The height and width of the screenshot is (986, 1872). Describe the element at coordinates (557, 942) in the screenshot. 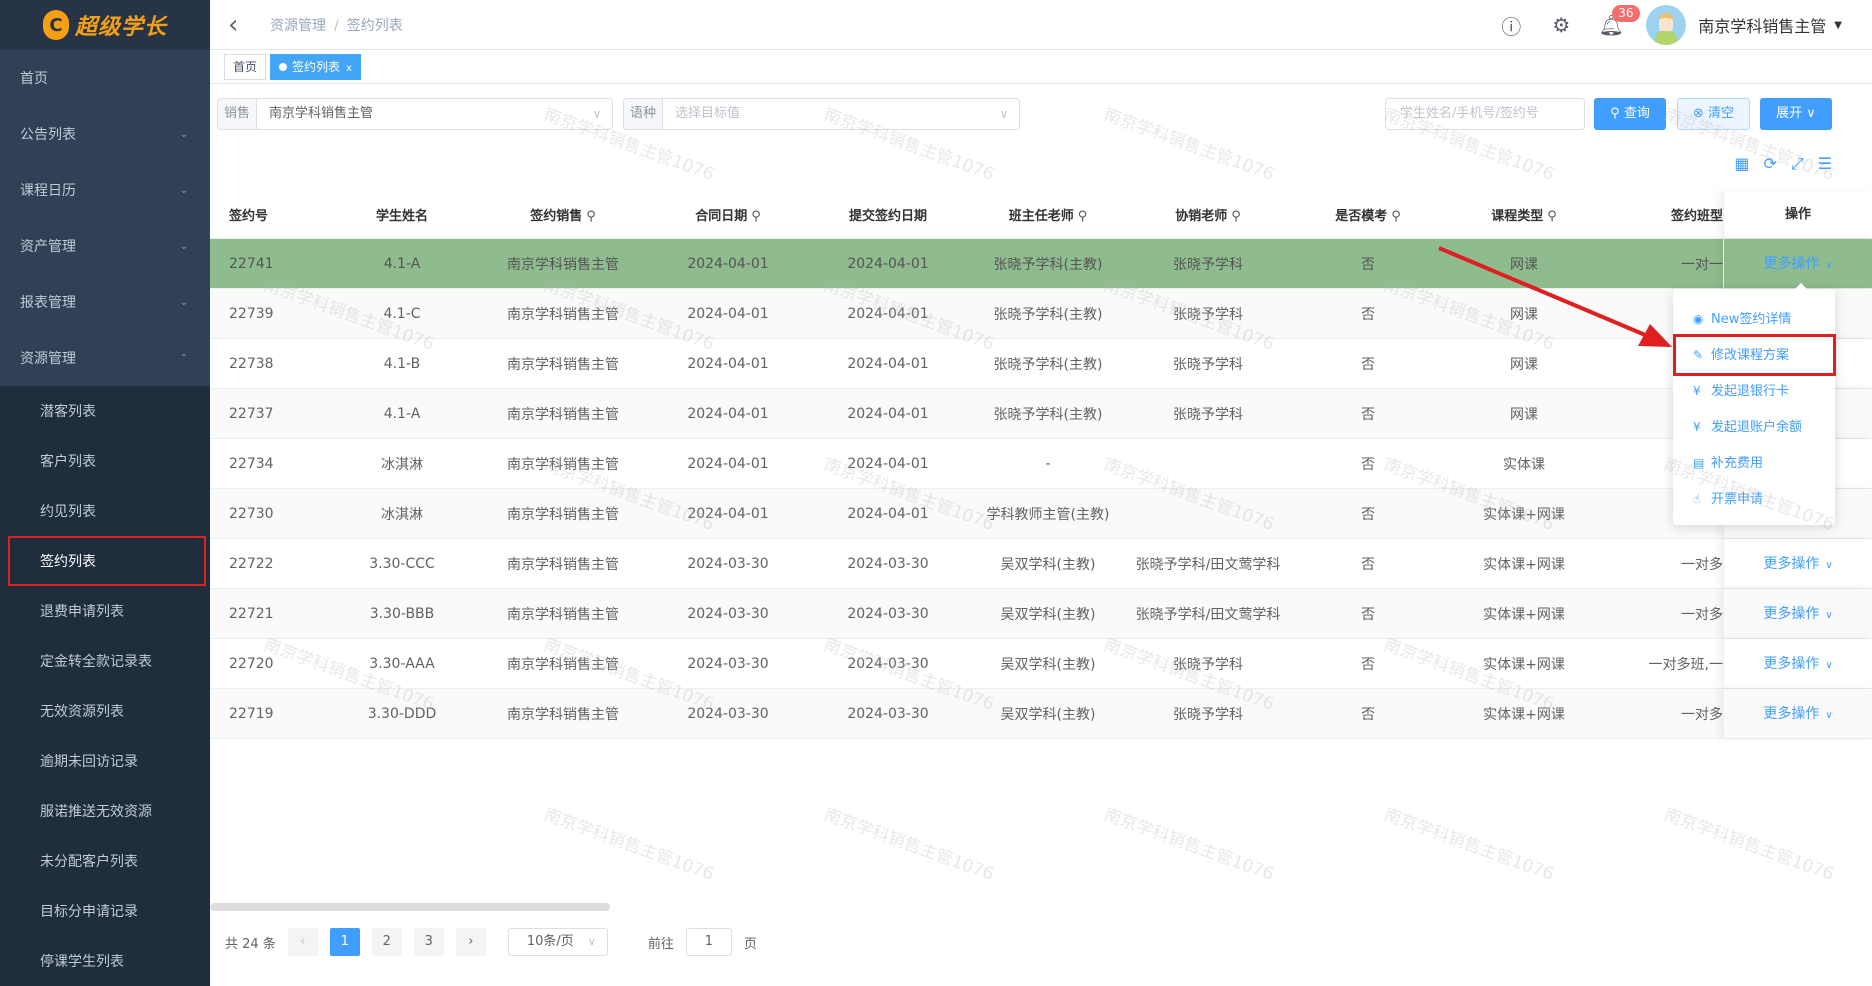

I see `page-size-select: 10条/页 ∨` at that location.